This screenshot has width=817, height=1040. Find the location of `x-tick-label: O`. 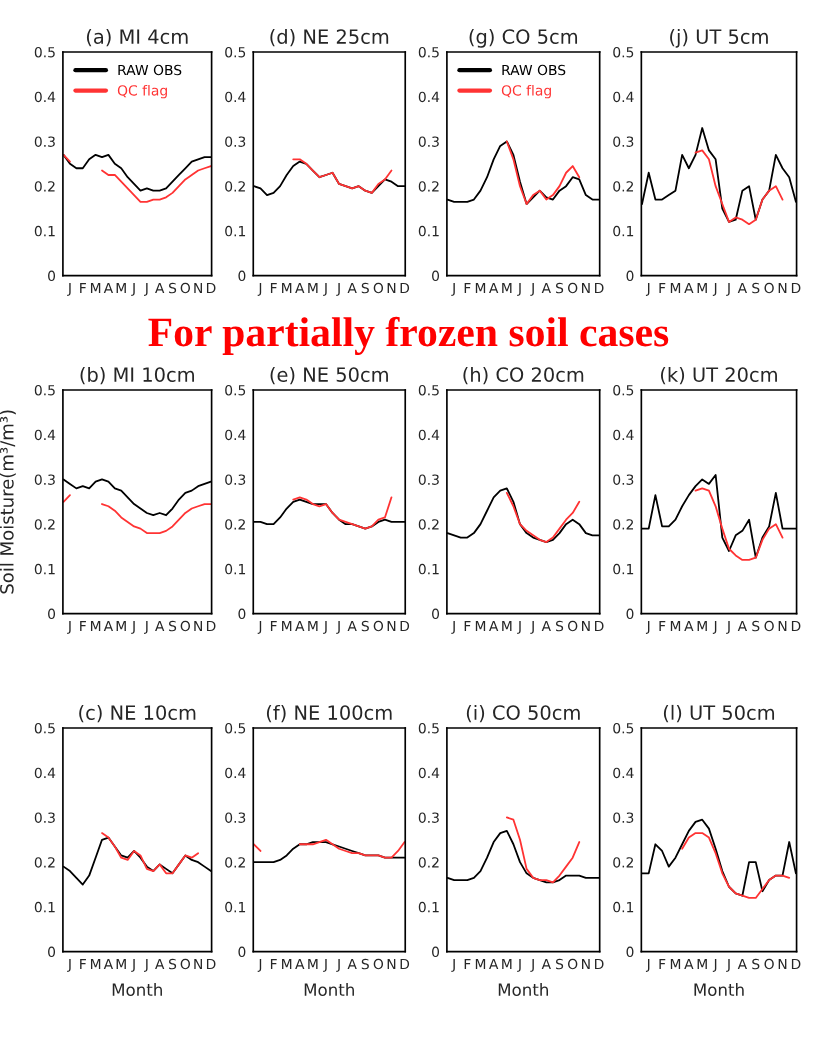

x-tick-label: O is located at coordinates (378, 626).